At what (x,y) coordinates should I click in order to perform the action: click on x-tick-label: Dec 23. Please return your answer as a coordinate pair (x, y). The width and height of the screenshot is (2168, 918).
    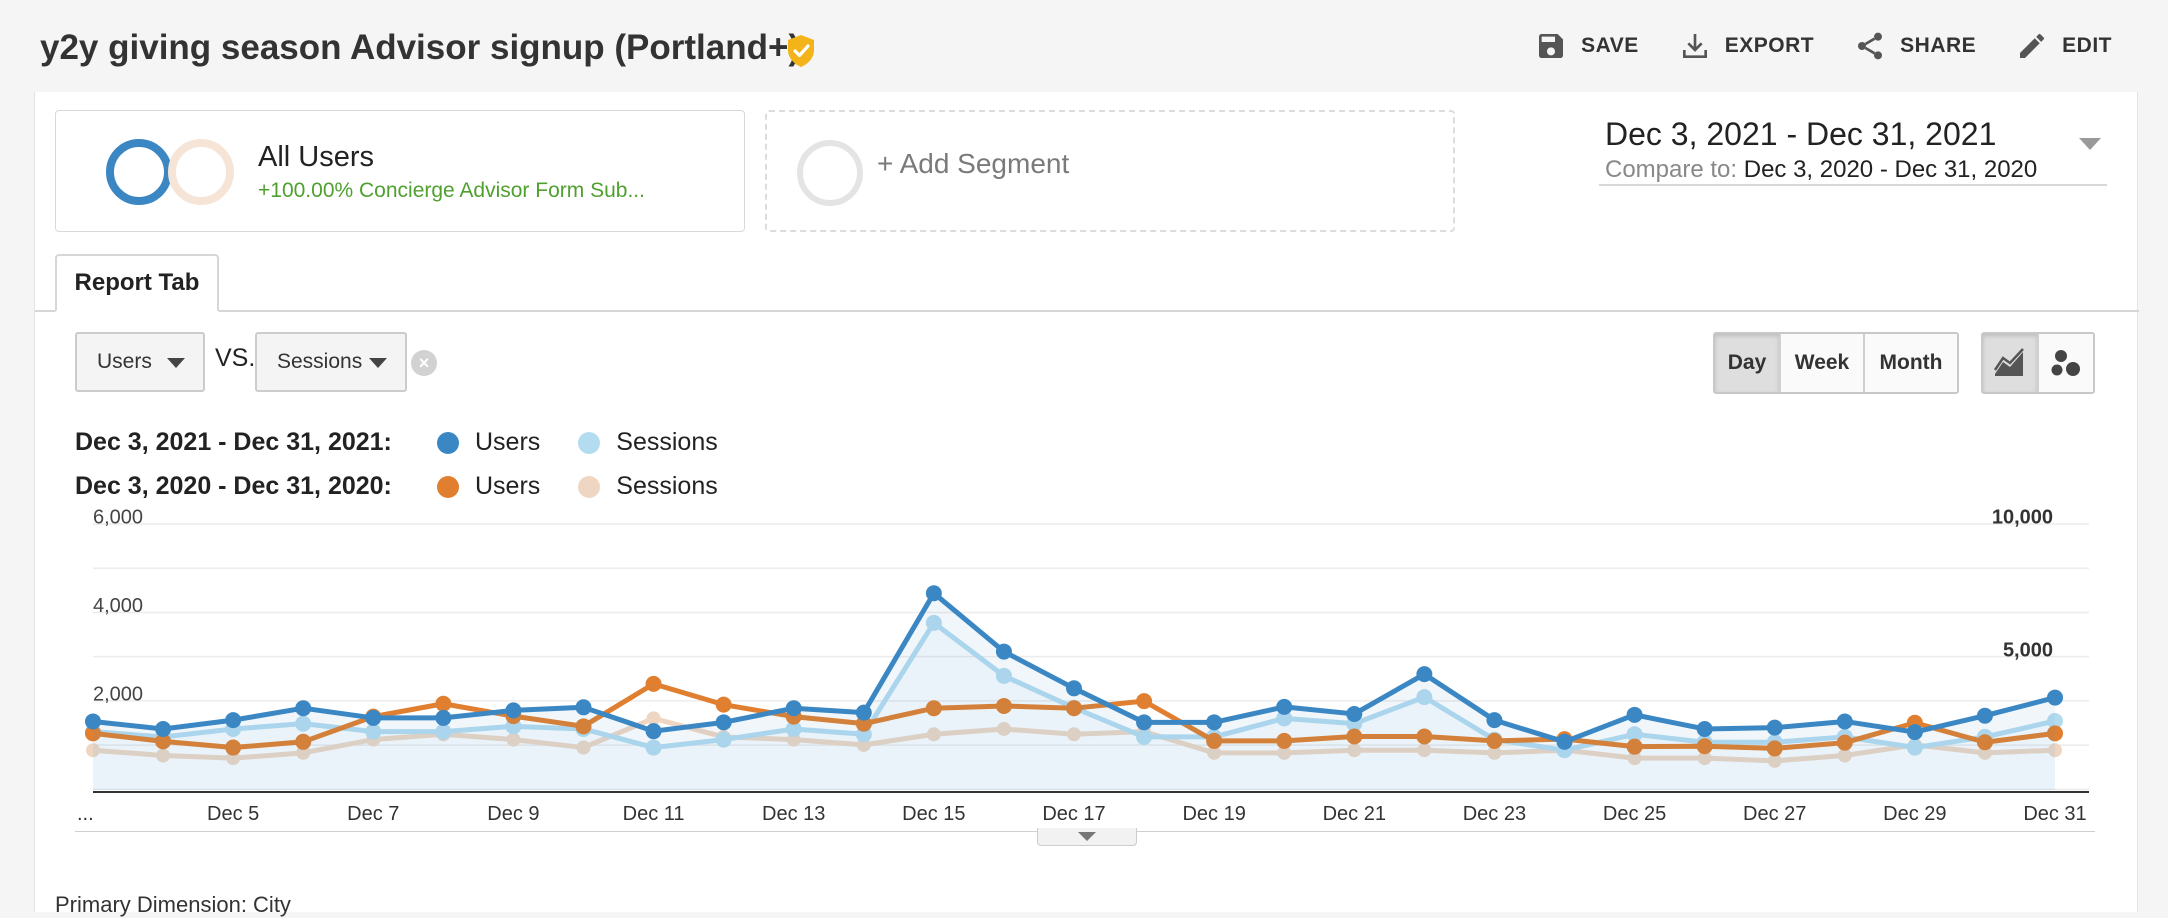
    Looking at the image, I should click on (1494, 814).